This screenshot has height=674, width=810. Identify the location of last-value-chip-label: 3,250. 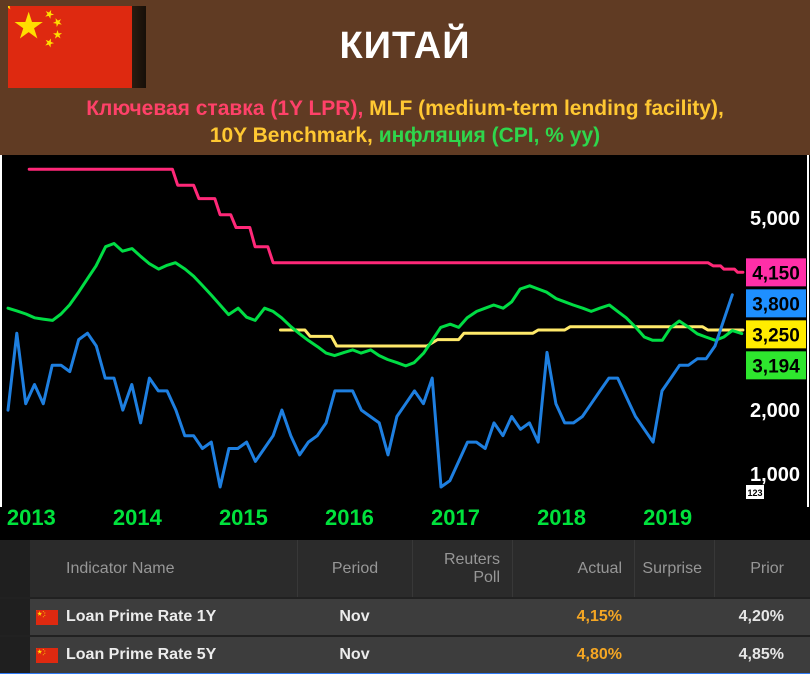
(776, 335).